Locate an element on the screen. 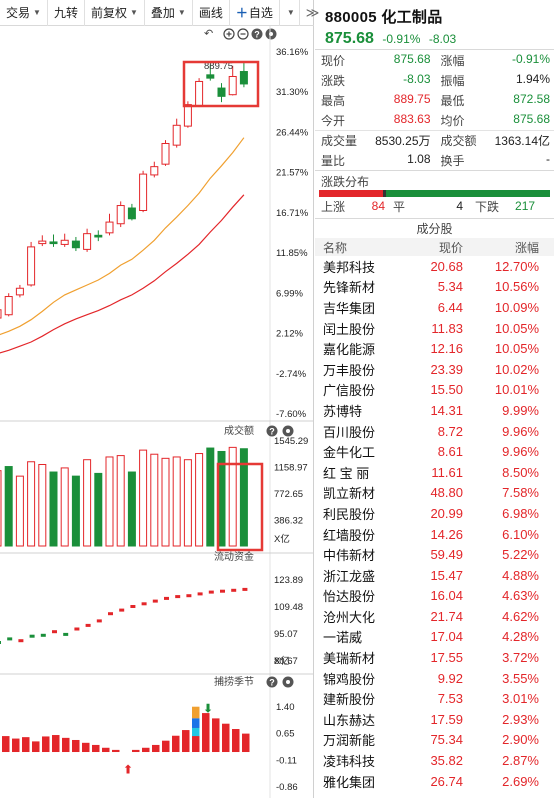 This screenshot has width=554, height=798. zoom-out-icon is located at coordinates (243, 34).